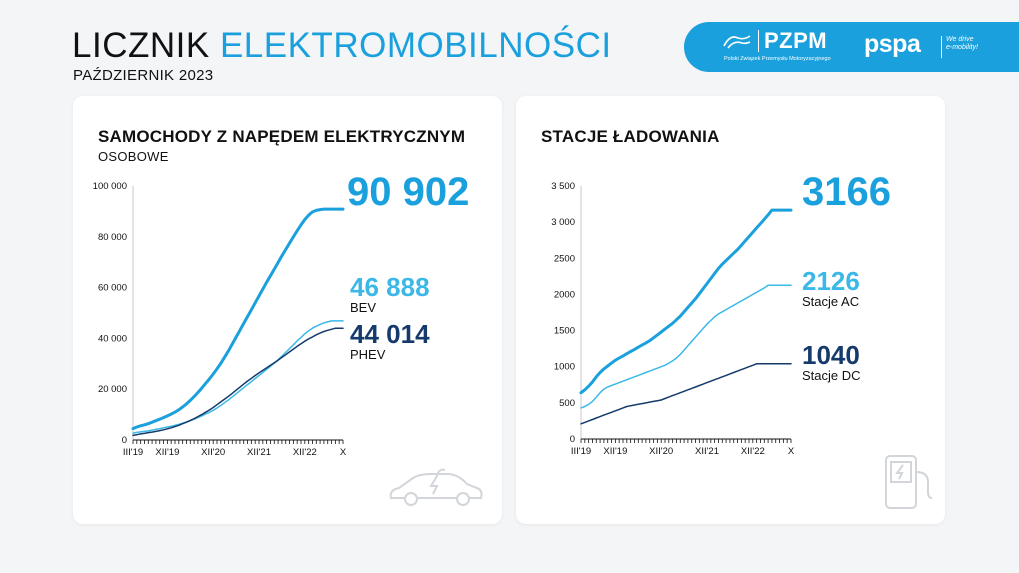 Image resolution: width=1019 pixels, height=573 pixels. What do you see at coordinates (110, 186) in the screenshot?
I see `y-tick-label: 100 000` at bounding box center [110, 186].